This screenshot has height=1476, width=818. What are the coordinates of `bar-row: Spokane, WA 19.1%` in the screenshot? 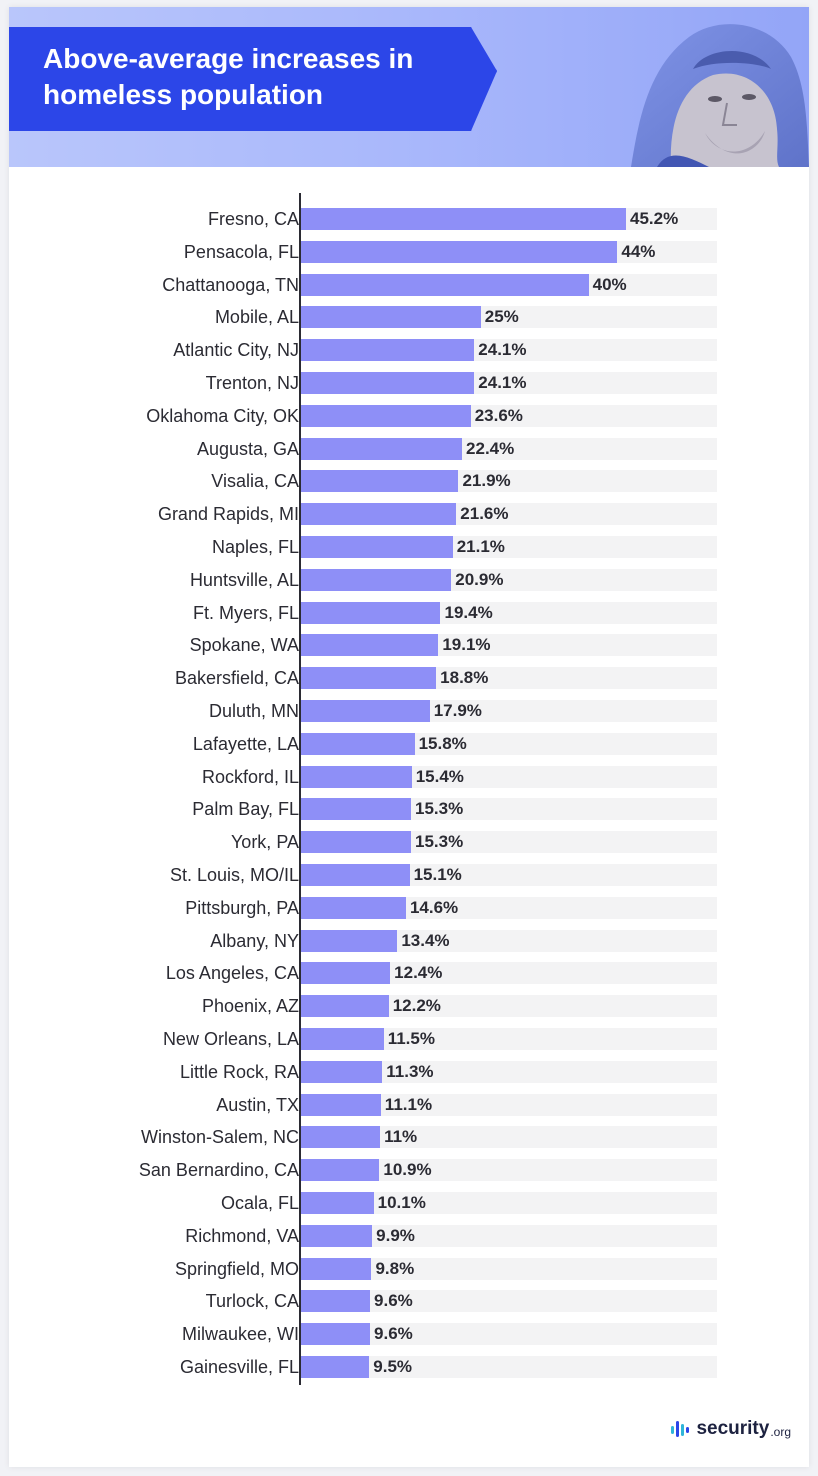 It's located at (409, 645).